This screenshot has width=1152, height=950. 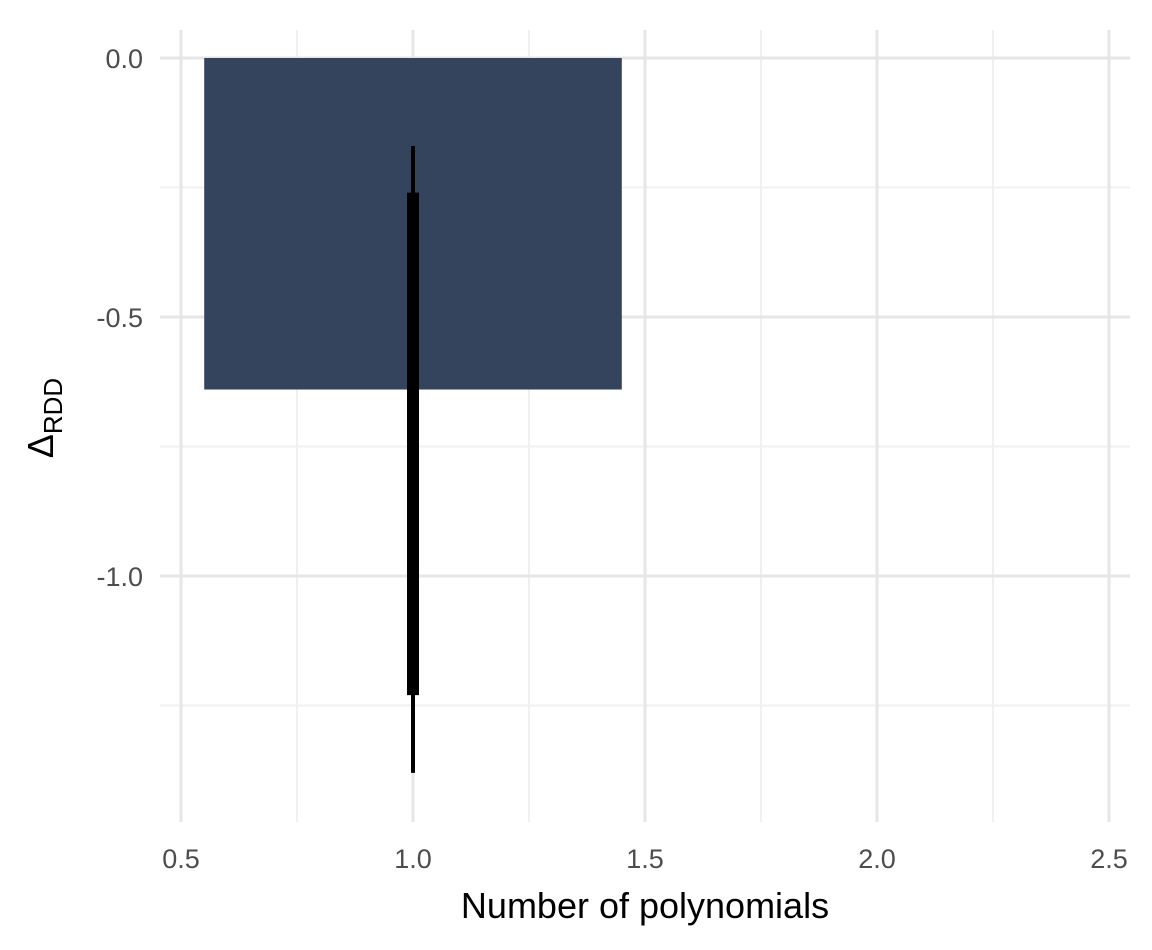 I want to click on y-tick-label: -0.5, so click(x=119, y=318).